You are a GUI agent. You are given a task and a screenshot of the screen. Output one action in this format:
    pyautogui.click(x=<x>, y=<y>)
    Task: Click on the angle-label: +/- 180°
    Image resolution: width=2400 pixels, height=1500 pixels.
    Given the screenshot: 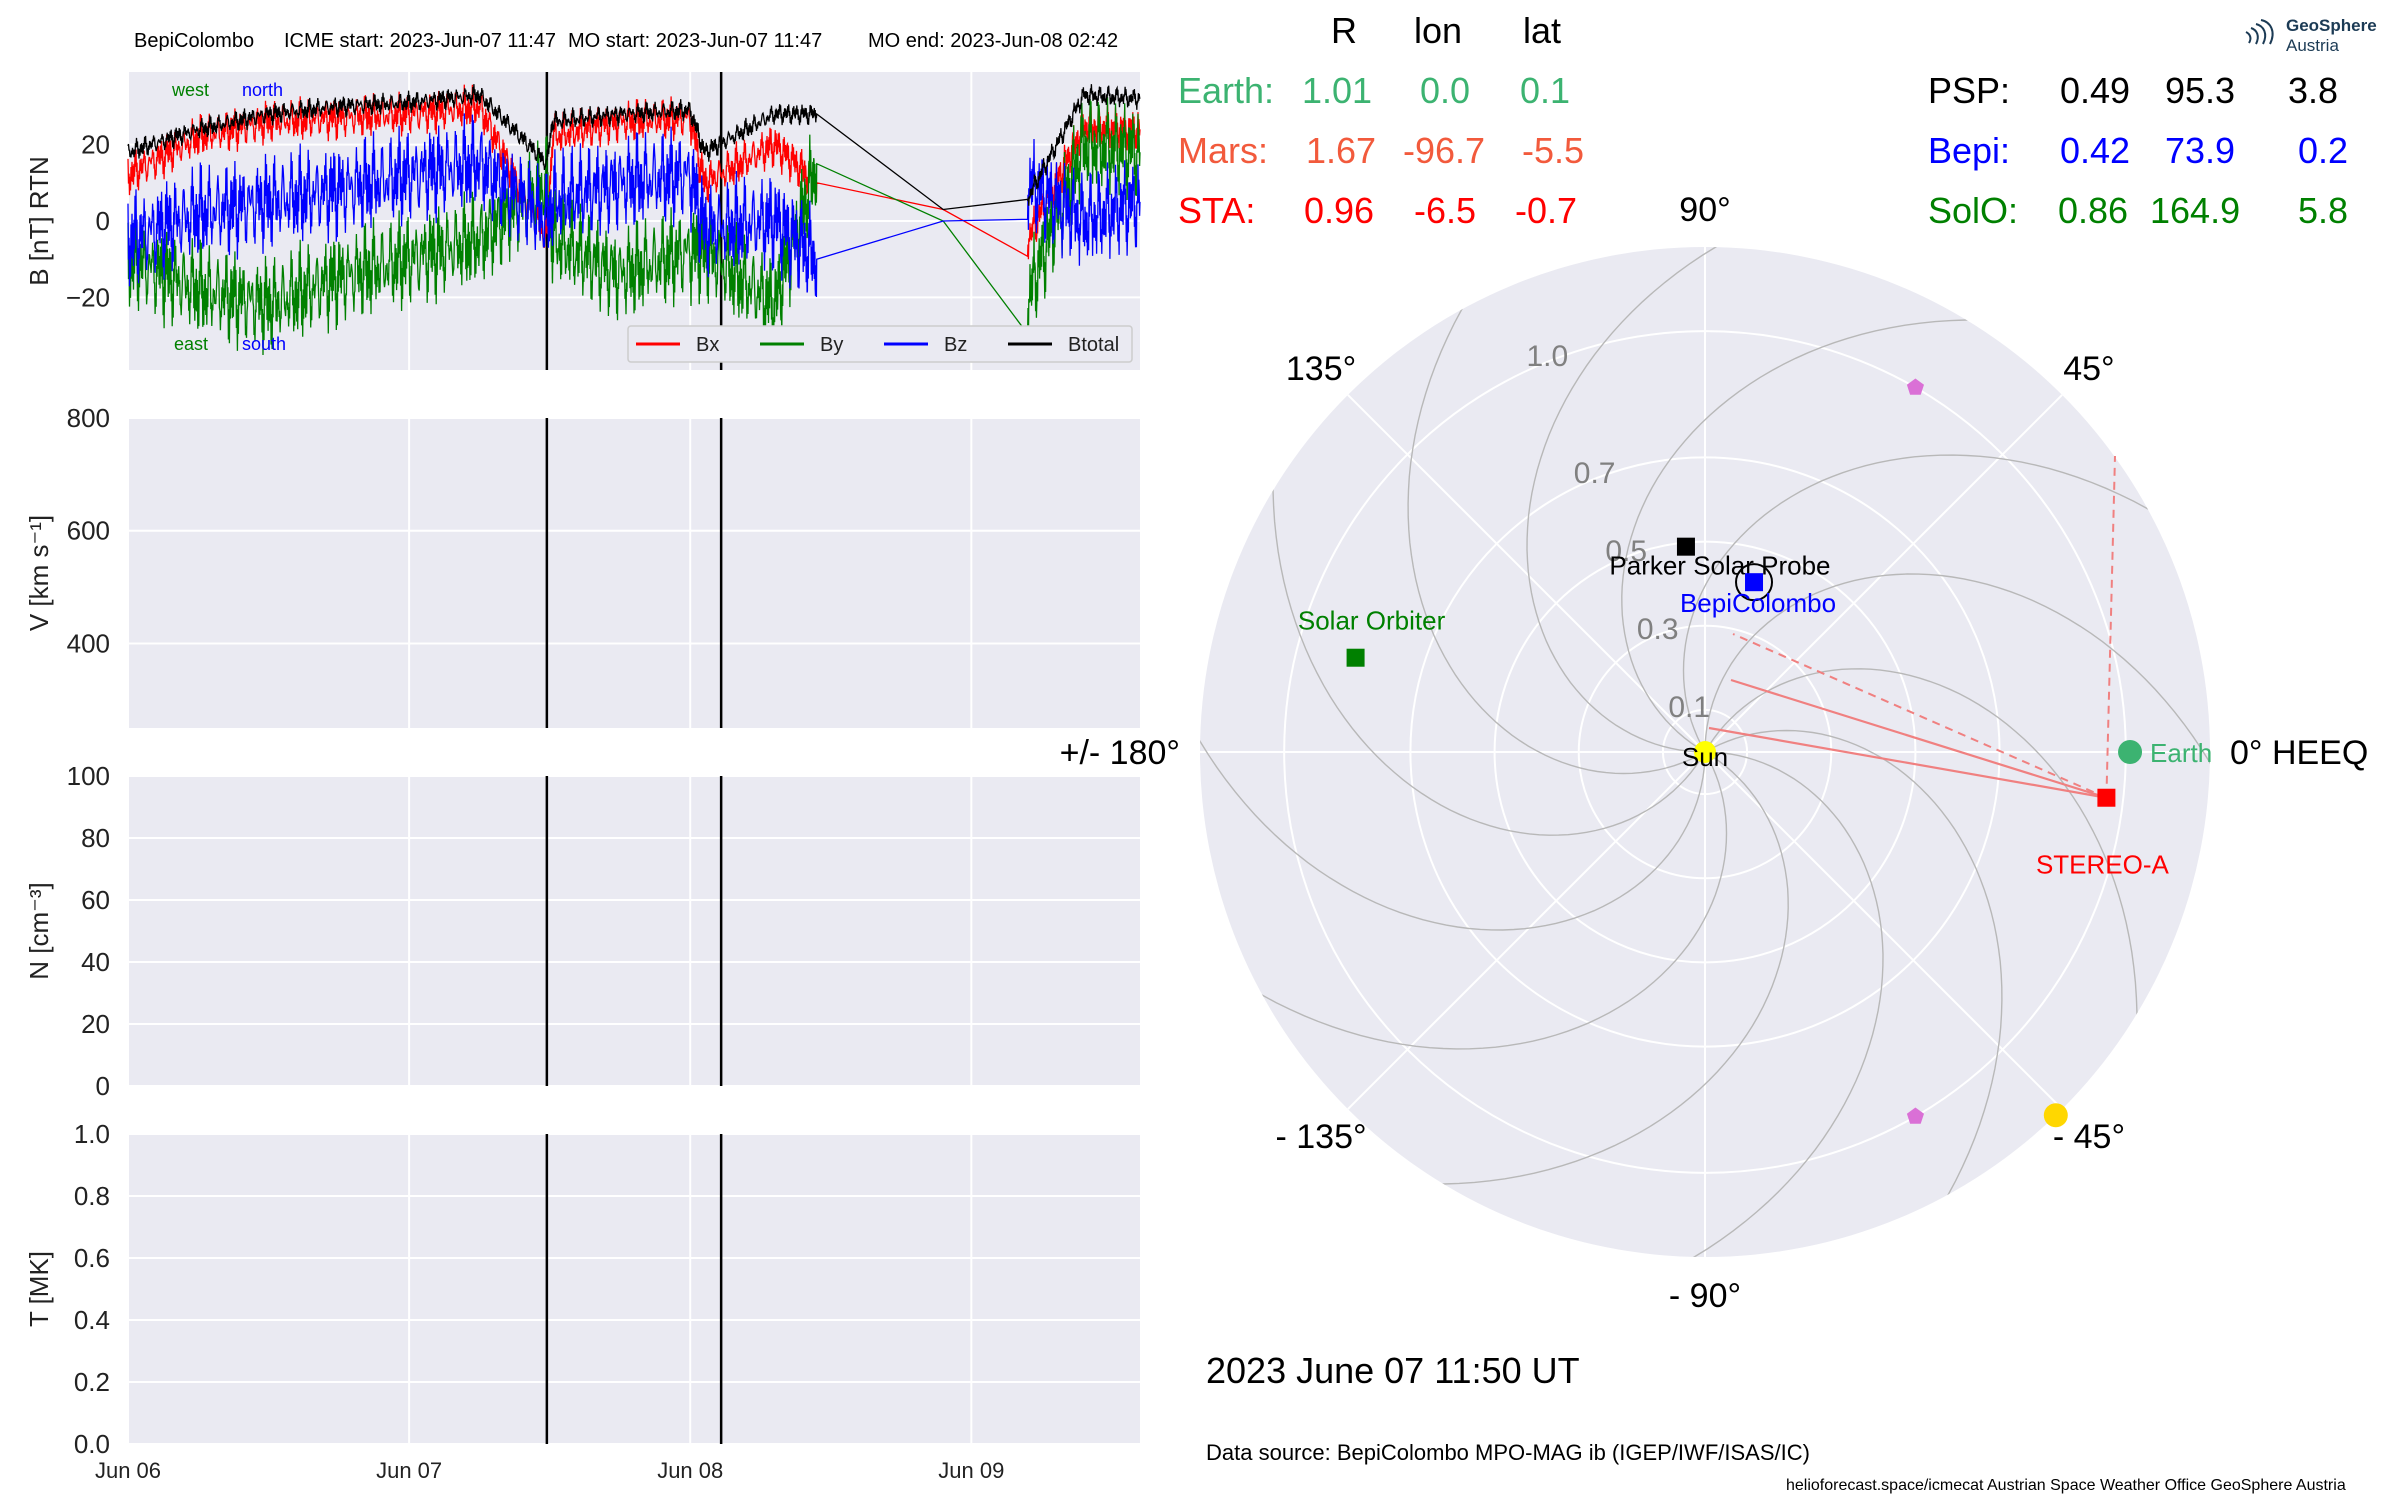 What is the action you would take?
    pyautogui.click(x=1120, y=753)
    